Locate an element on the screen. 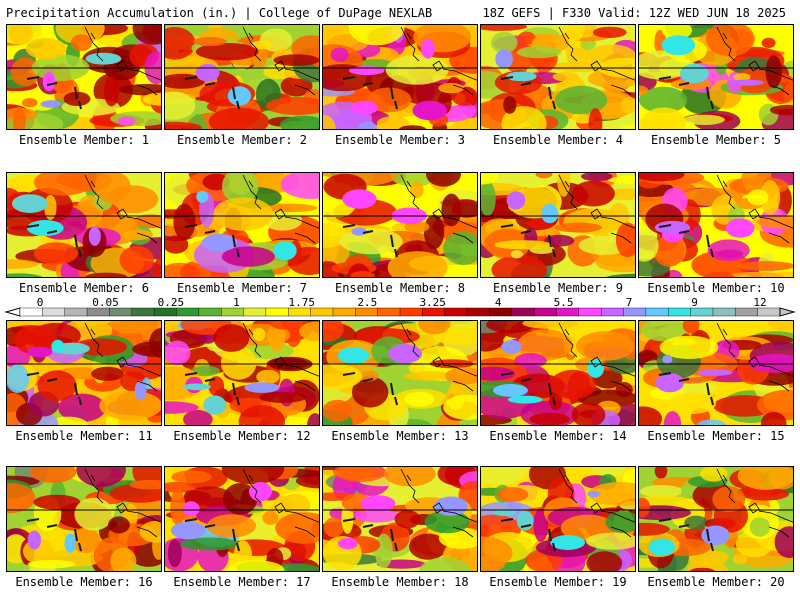 The width and height of the screenshot is (800, 600). colorbar-tick-label: 4 is located at coordinates (498, 302).